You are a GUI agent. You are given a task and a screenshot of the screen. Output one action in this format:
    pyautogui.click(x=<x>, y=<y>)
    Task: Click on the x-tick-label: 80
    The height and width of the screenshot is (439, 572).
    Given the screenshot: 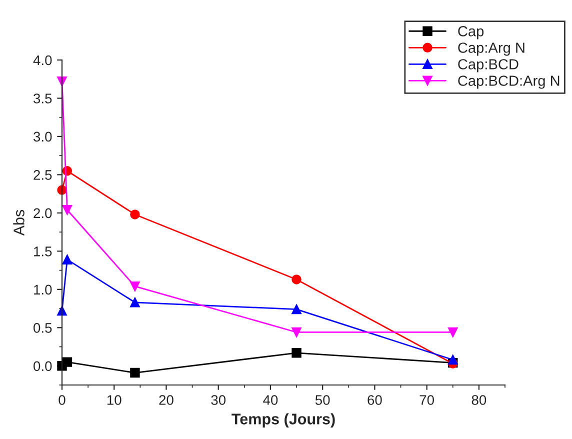 What is the action you would take?
    pyautogui.click(x=479, y=400)
    